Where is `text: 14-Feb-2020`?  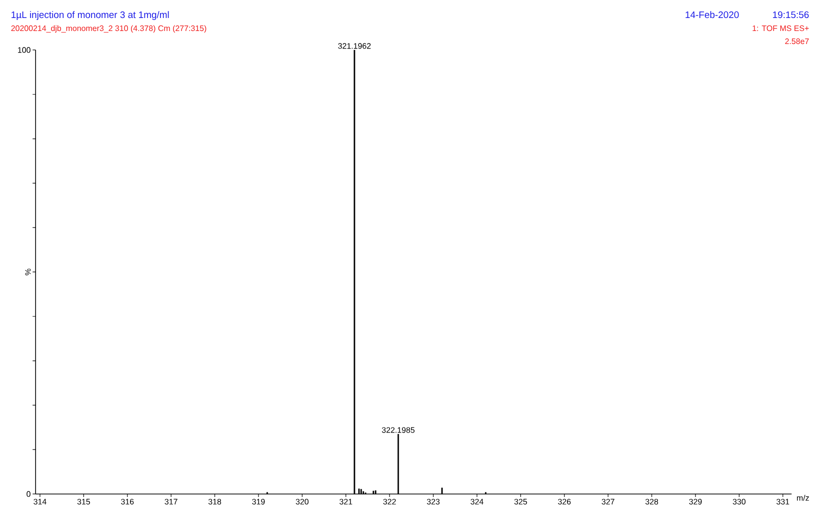
text: 14-Feb-2020 is located at coordinates (712, 14).